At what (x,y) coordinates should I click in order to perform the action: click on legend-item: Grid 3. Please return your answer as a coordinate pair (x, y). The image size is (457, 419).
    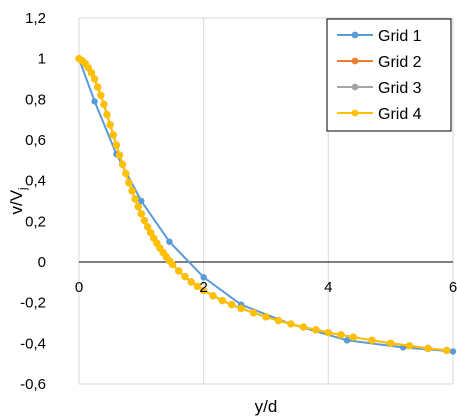
    Looking at the image, I should click on (379, 88).